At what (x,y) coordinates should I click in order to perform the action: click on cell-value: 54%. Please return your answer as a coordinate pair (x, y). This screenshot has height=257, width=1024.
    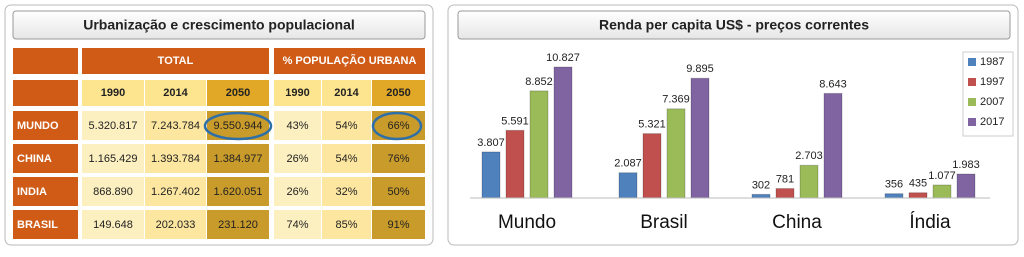
    Looking at the image, I should click on (346, 126).